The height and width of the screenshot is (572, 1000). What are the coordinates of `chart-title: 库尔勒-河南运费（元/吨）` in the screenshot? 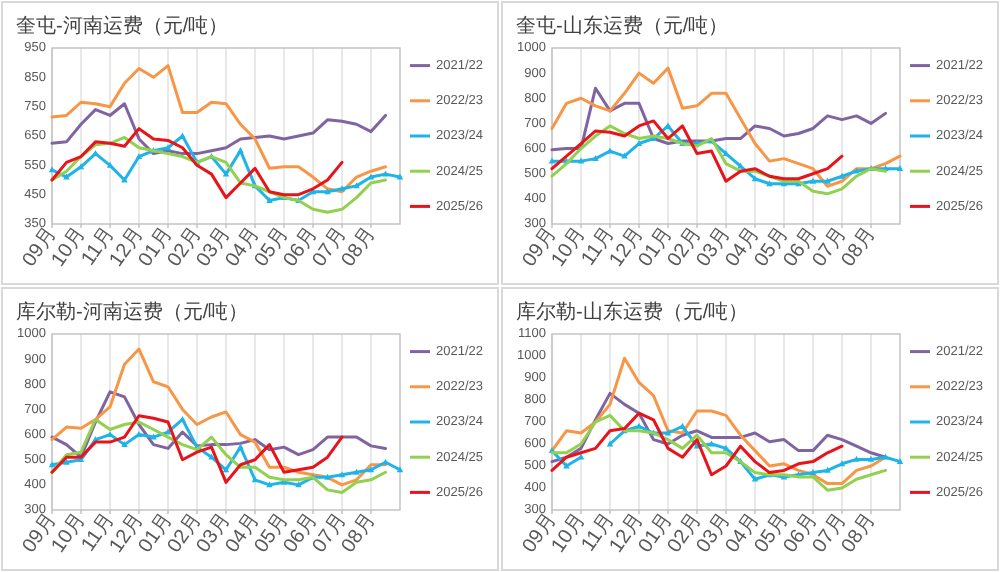 It's located at (132, 312).